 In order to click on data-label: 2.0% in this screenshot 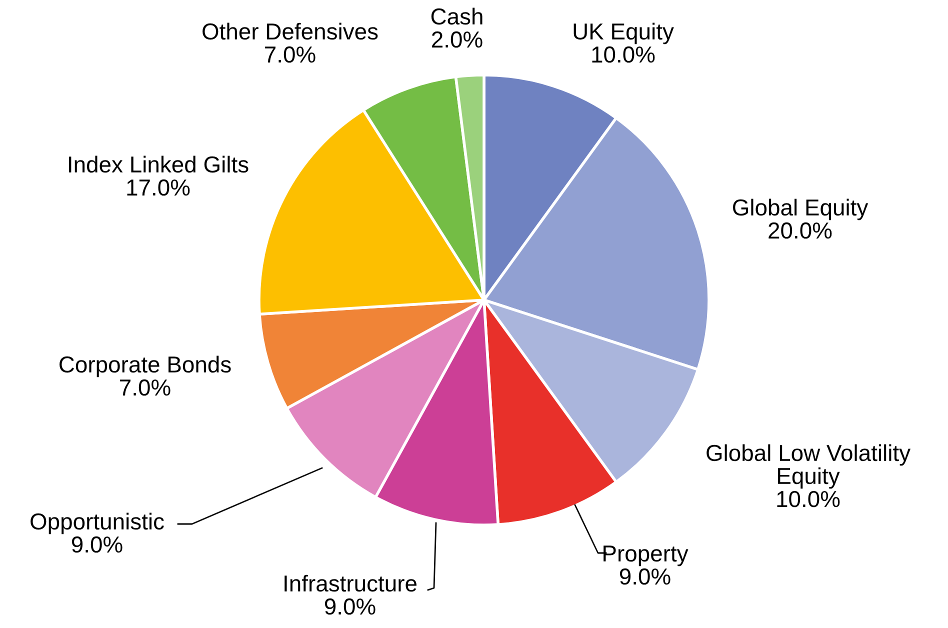, I will do `click(457, 39)`.